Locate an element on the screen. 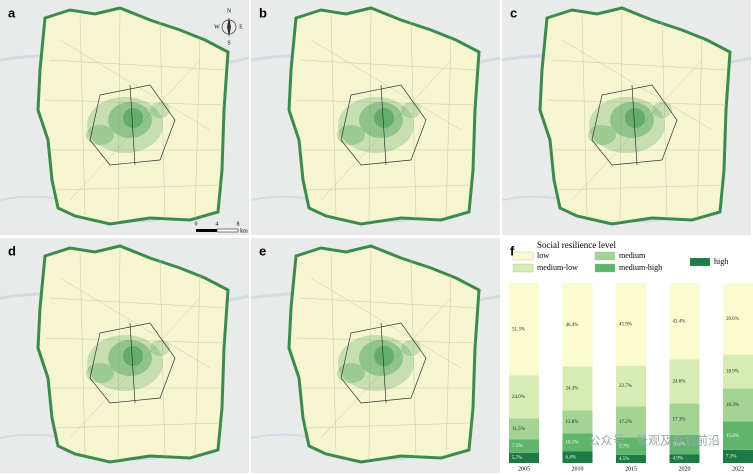 The width and height of the screenshot is (753, 475). data-label: 39.6% is located at coordinates (732, 319).